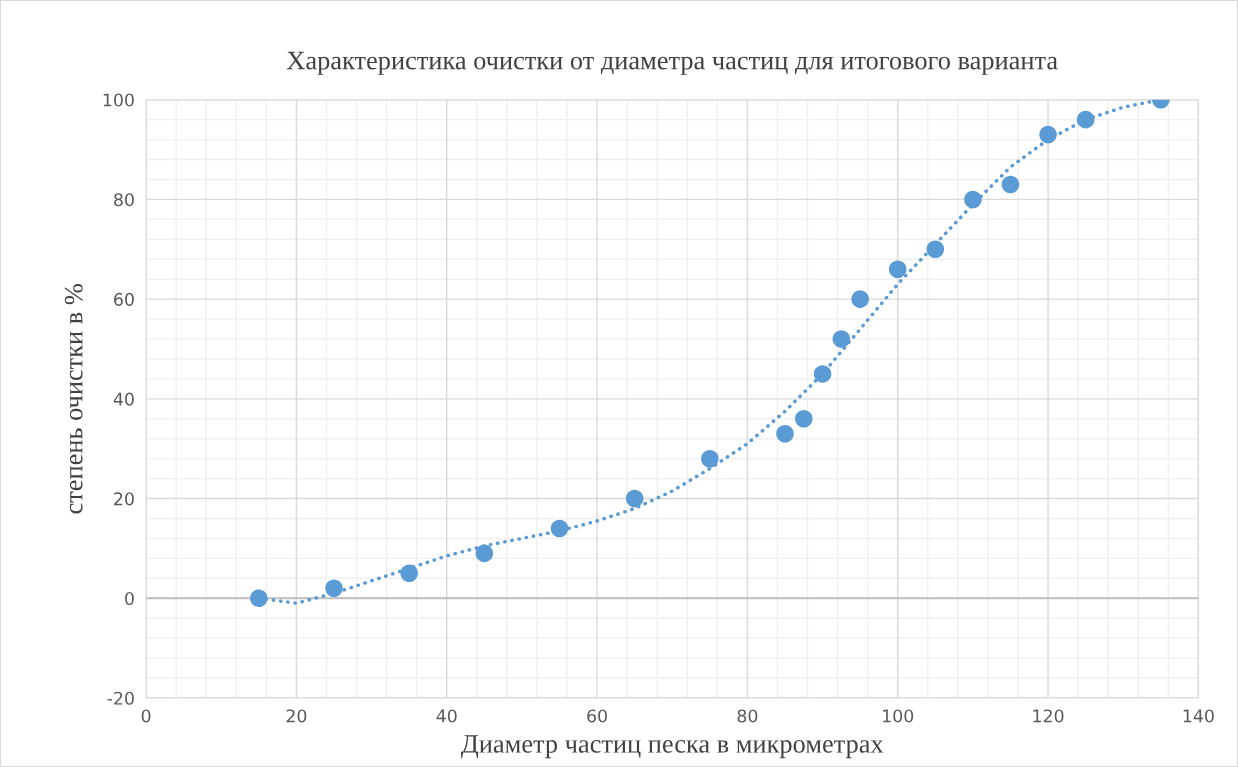  What do you see at coordinates (123, 399) in the screenshot?
I see `y-tick-label: 40` at bounding box center [123, 399].